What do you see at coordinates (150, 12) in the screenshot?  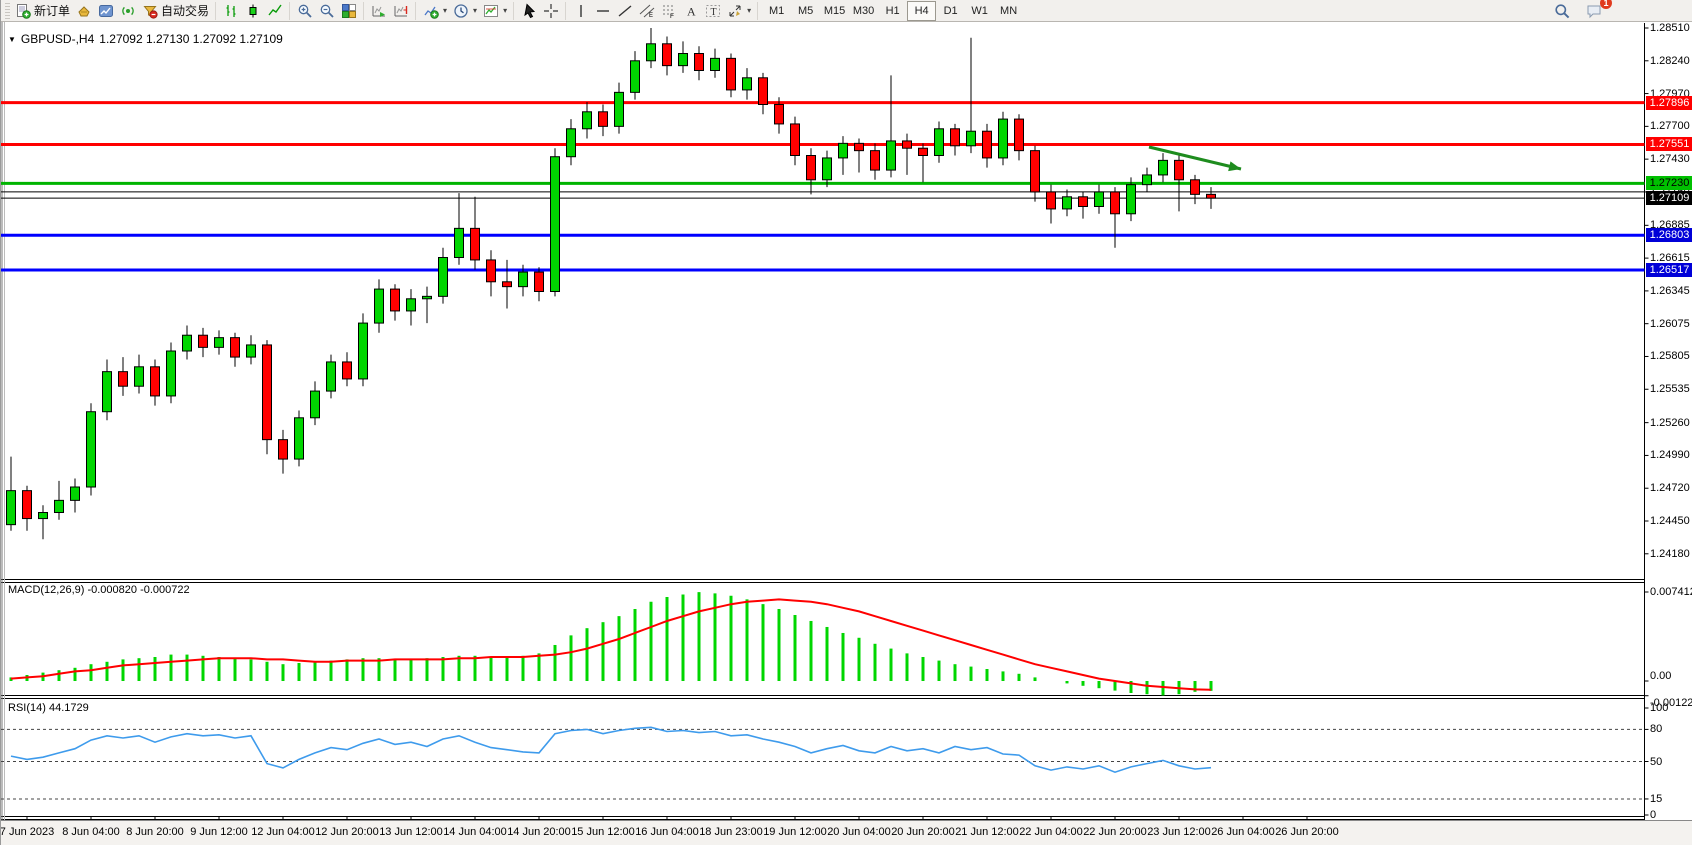 I see `funnel-icon` at bounding box center [150, 12].